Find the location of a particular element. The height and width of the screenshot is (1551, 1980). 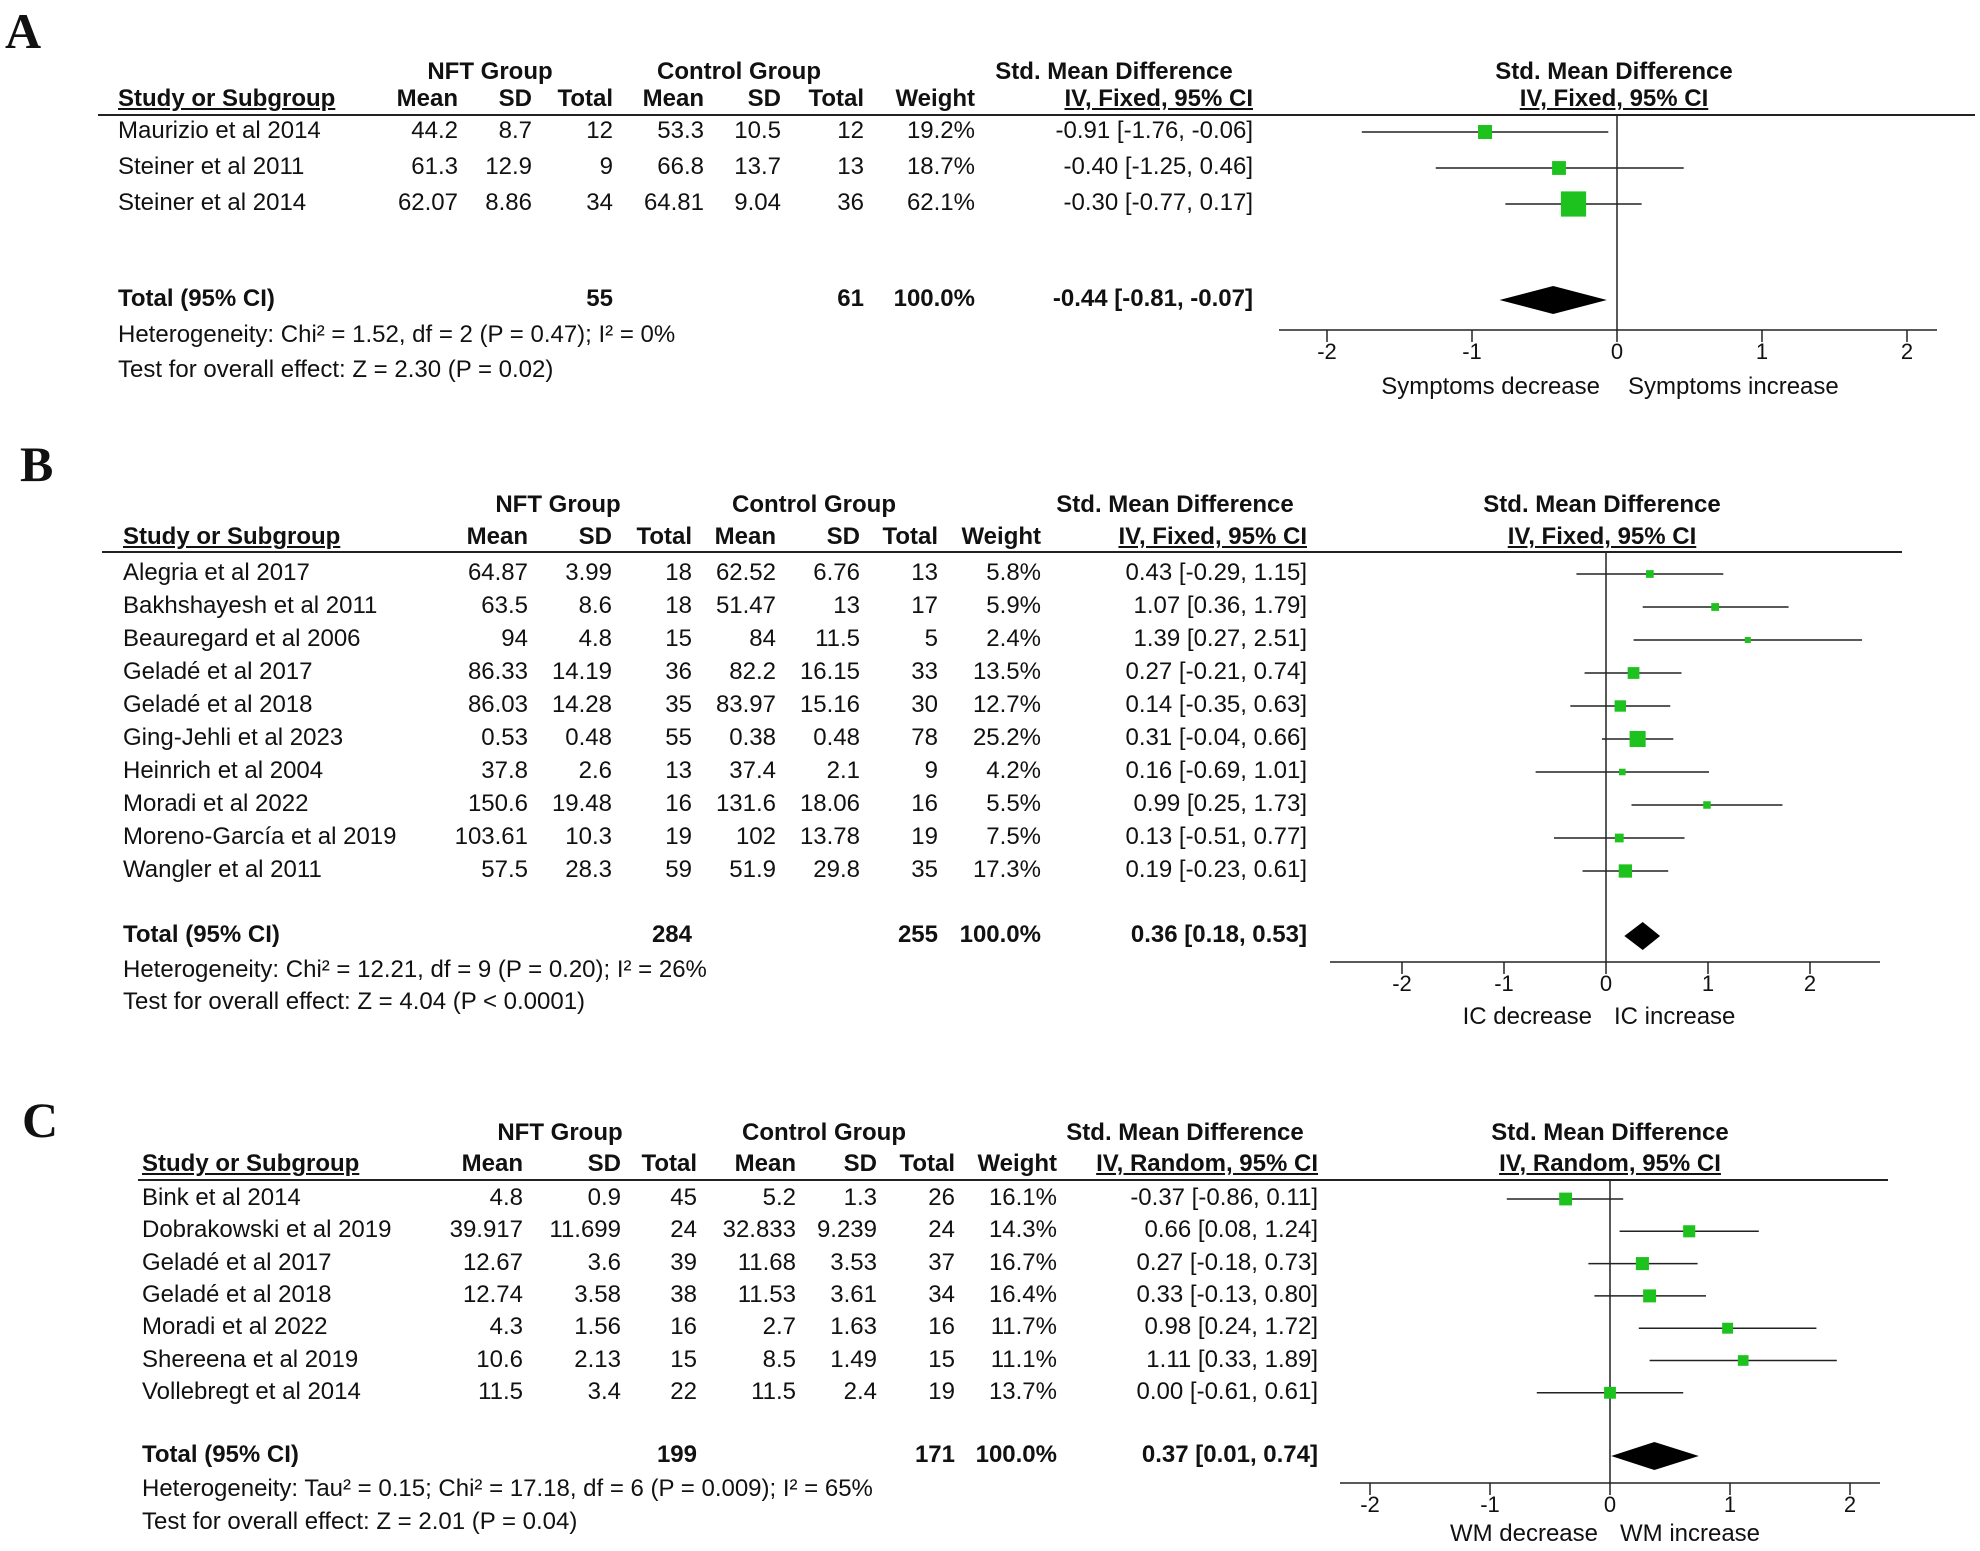

control-mean: 51.9 is located at coordinates (752, 869).